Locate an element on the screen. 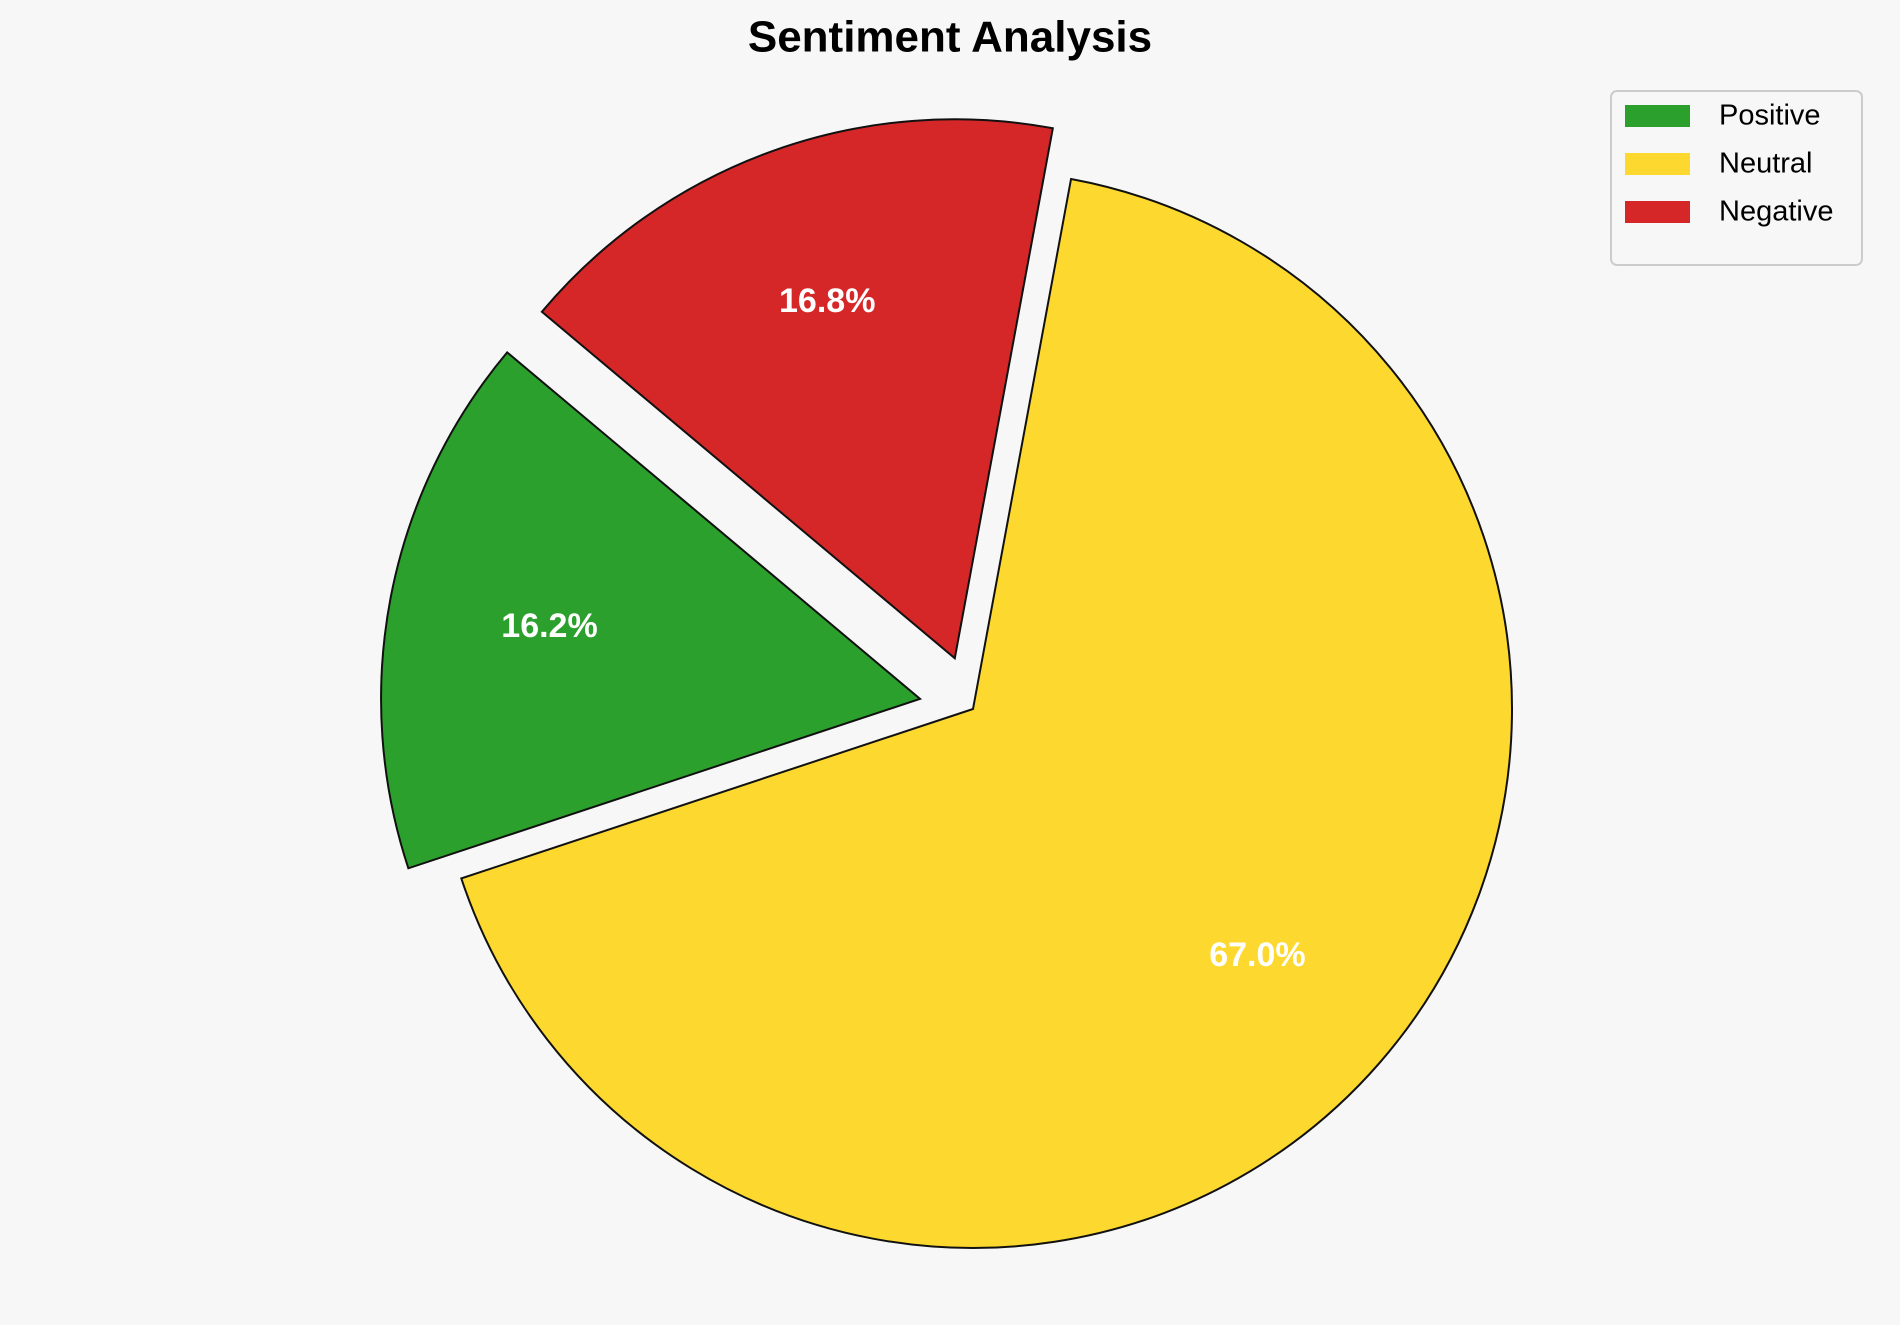 Image resolution: width=1900 pixels, height=1325 pixels. slice-label: 16.8% is located at coordinates (827, 301).